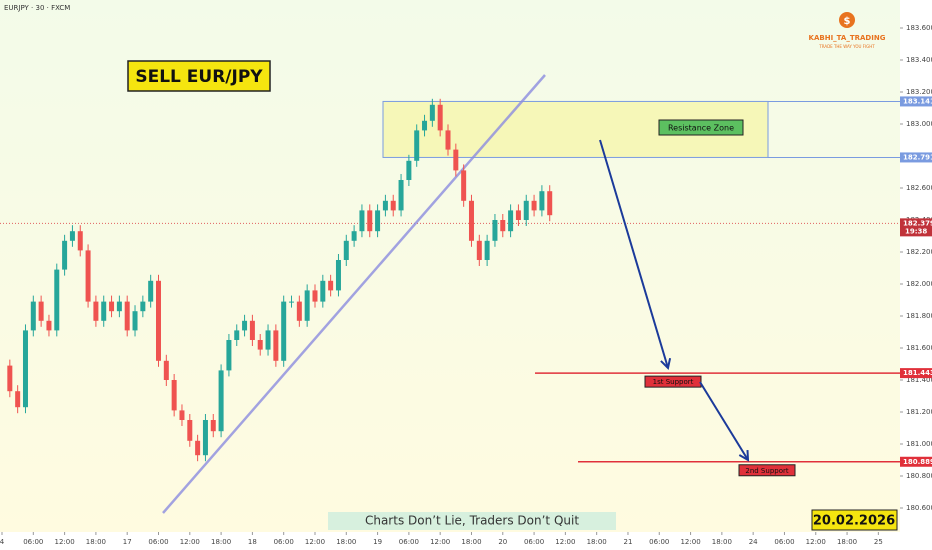 The image size is (932, 550). What do you see at coordinates (919, 412) in the screenshot?
I see `y-tick-label: 181.200` at bounding box center [919, 412].